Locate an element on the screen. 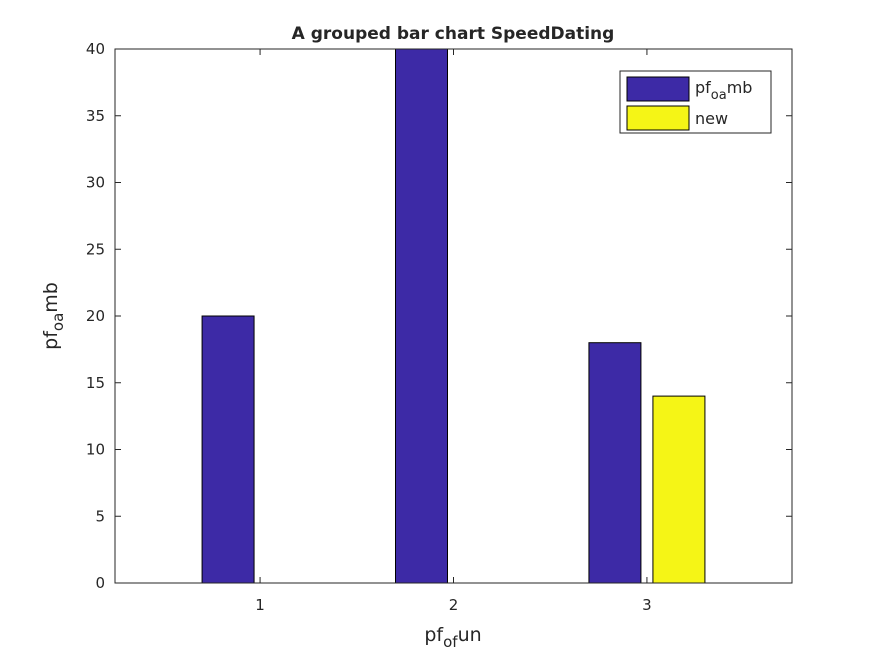 The height and width of the screenshot is (656, 875). y-tick-label-10: 10 is located at coordinates (95, 450).